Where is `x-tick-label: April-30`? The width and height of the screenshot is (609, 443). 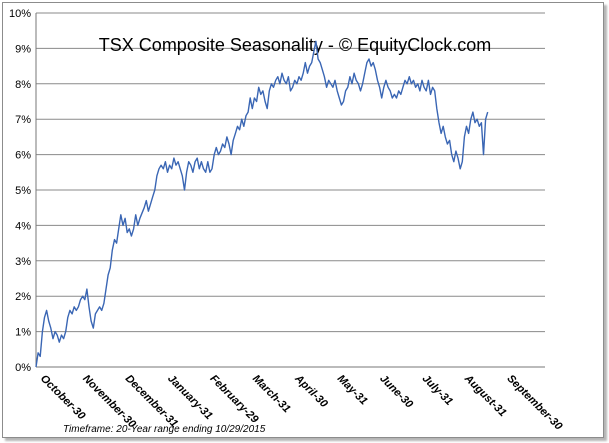
x-tick-label: April-30 is located at coordinates (311, 391).